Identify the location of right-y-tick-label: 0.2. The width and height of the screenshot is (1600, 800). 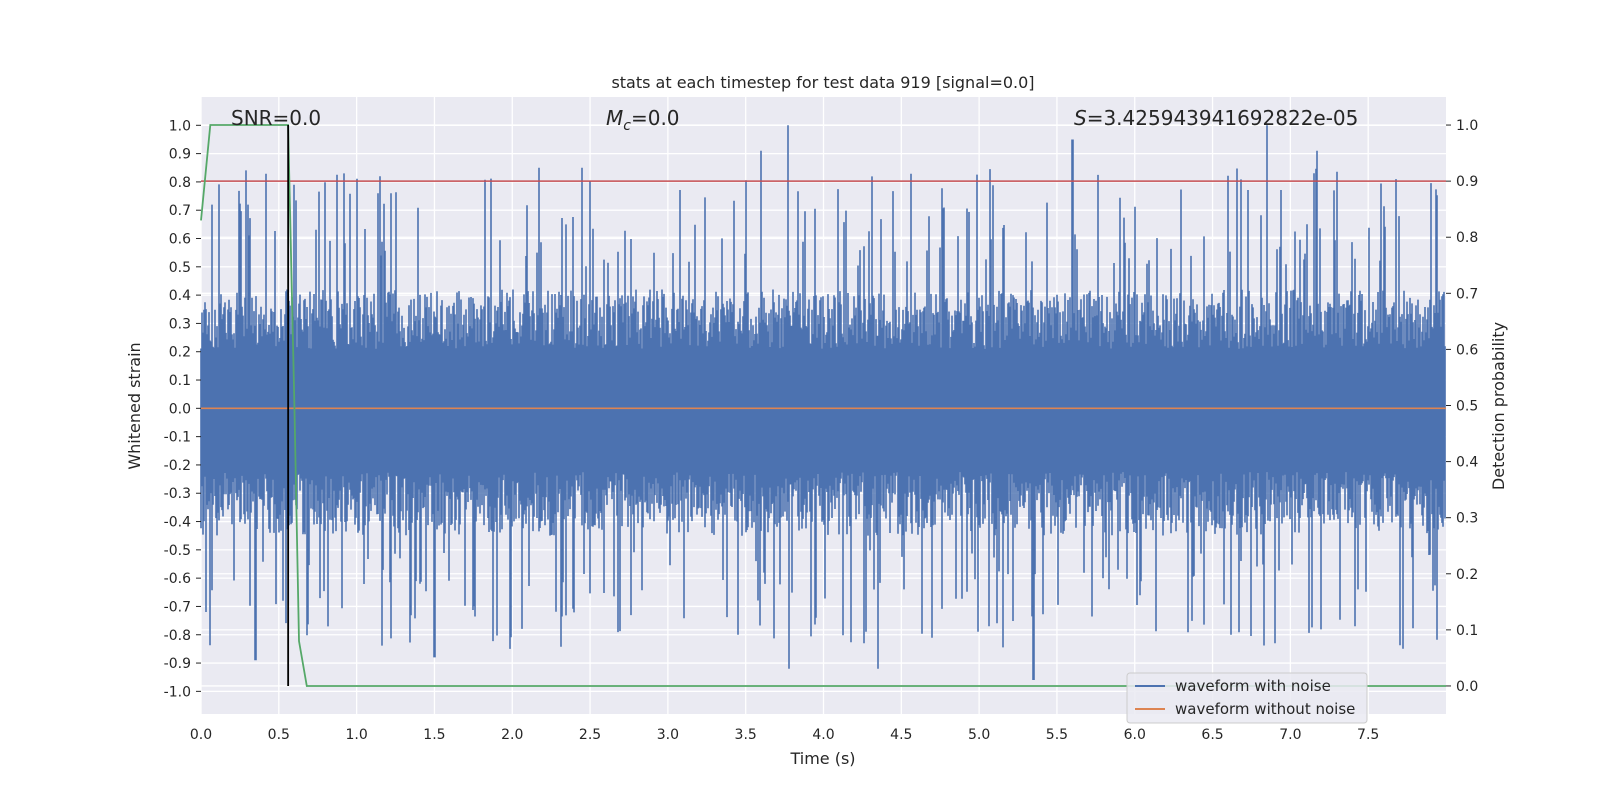
(1467, 575).